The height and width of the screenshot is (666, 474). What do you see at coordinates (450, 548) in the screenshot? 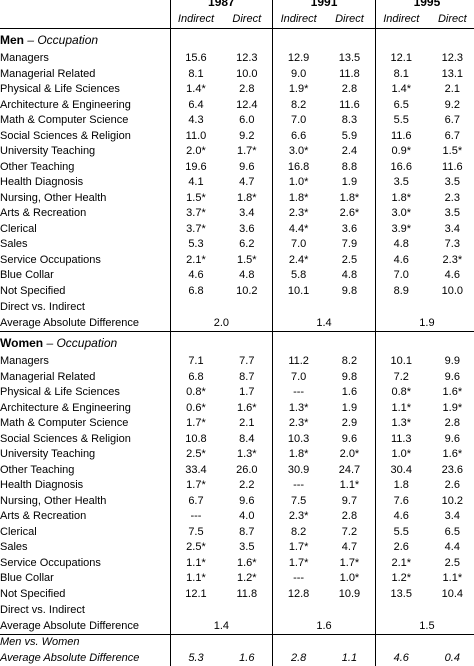
I see `value-cell: 4.4` at bounding box center [450, 548].